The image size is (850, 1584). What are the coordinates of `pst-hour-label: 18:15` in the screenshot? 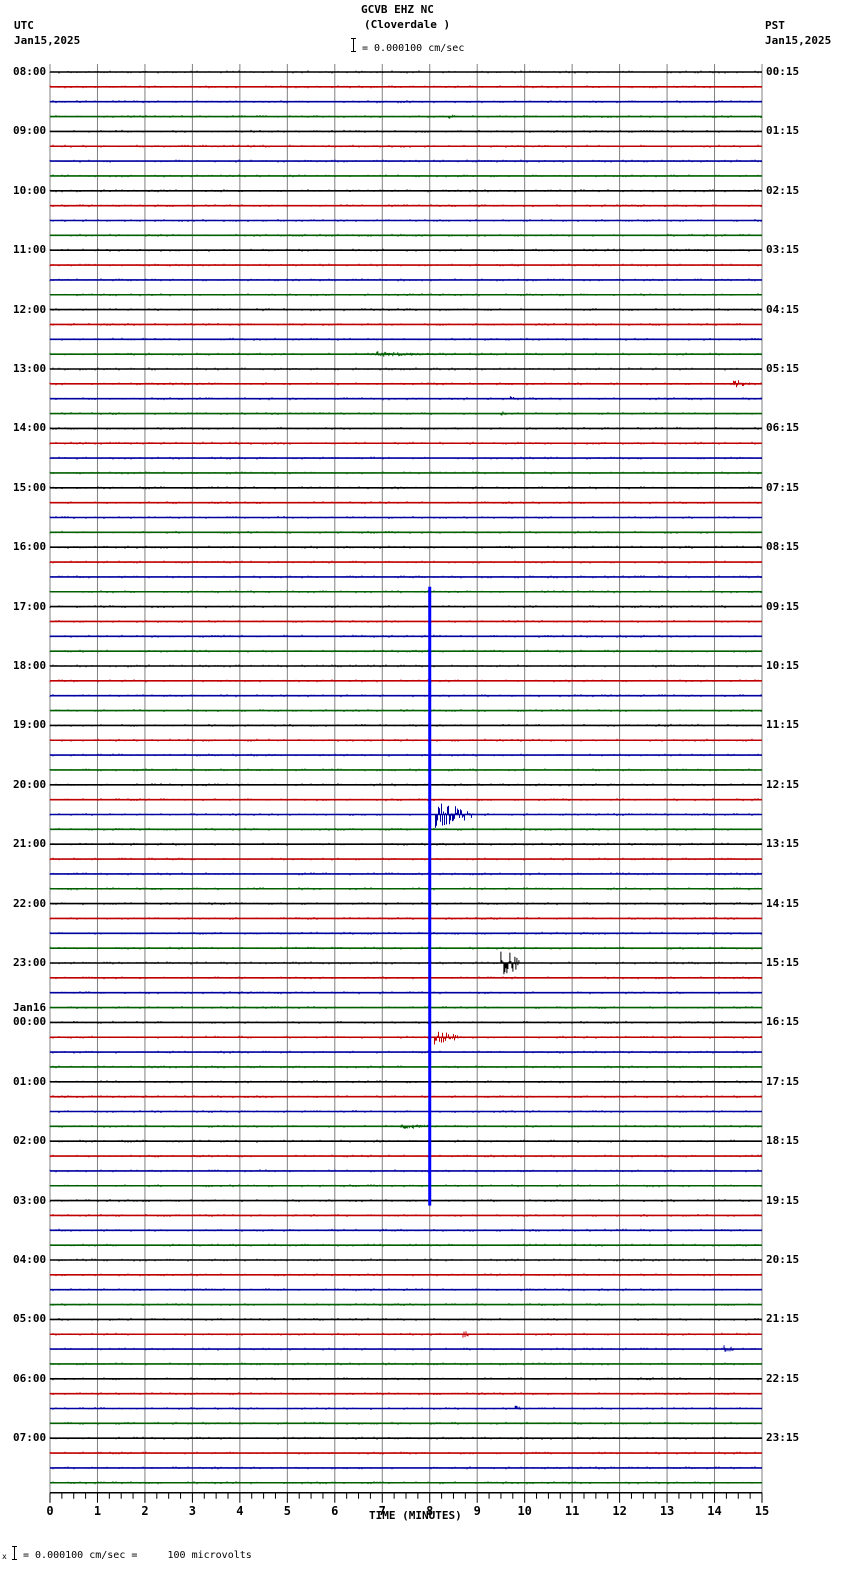 It's located at (783, 1141).